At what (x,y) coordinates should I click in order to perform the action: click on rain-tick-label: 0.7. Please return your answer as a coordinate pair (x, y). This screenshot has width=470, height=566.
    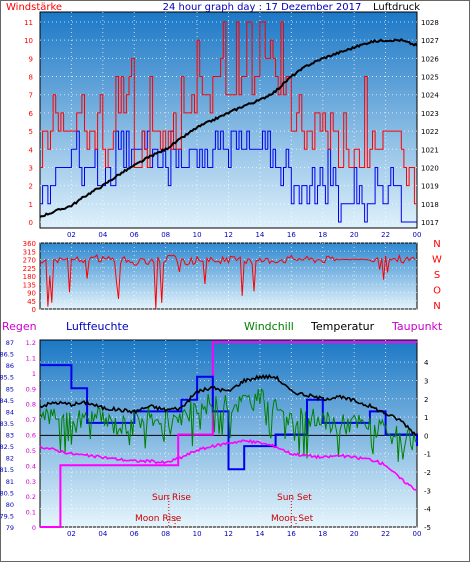
    Looking at the image, I should click on (31, 420).